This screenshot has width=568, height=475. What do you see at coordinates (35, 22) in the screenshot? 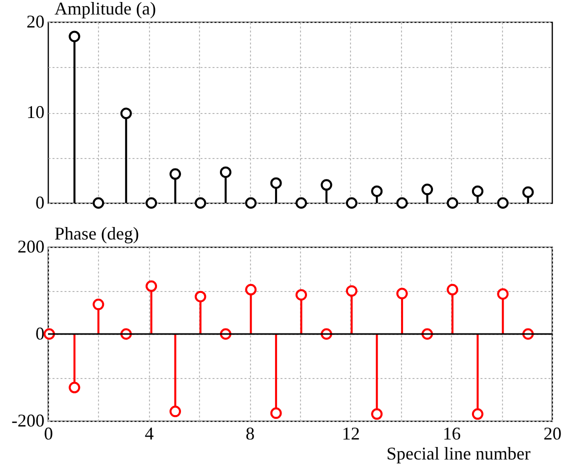
I see `y-tick-label: 20` at bounding box center [35, 22].